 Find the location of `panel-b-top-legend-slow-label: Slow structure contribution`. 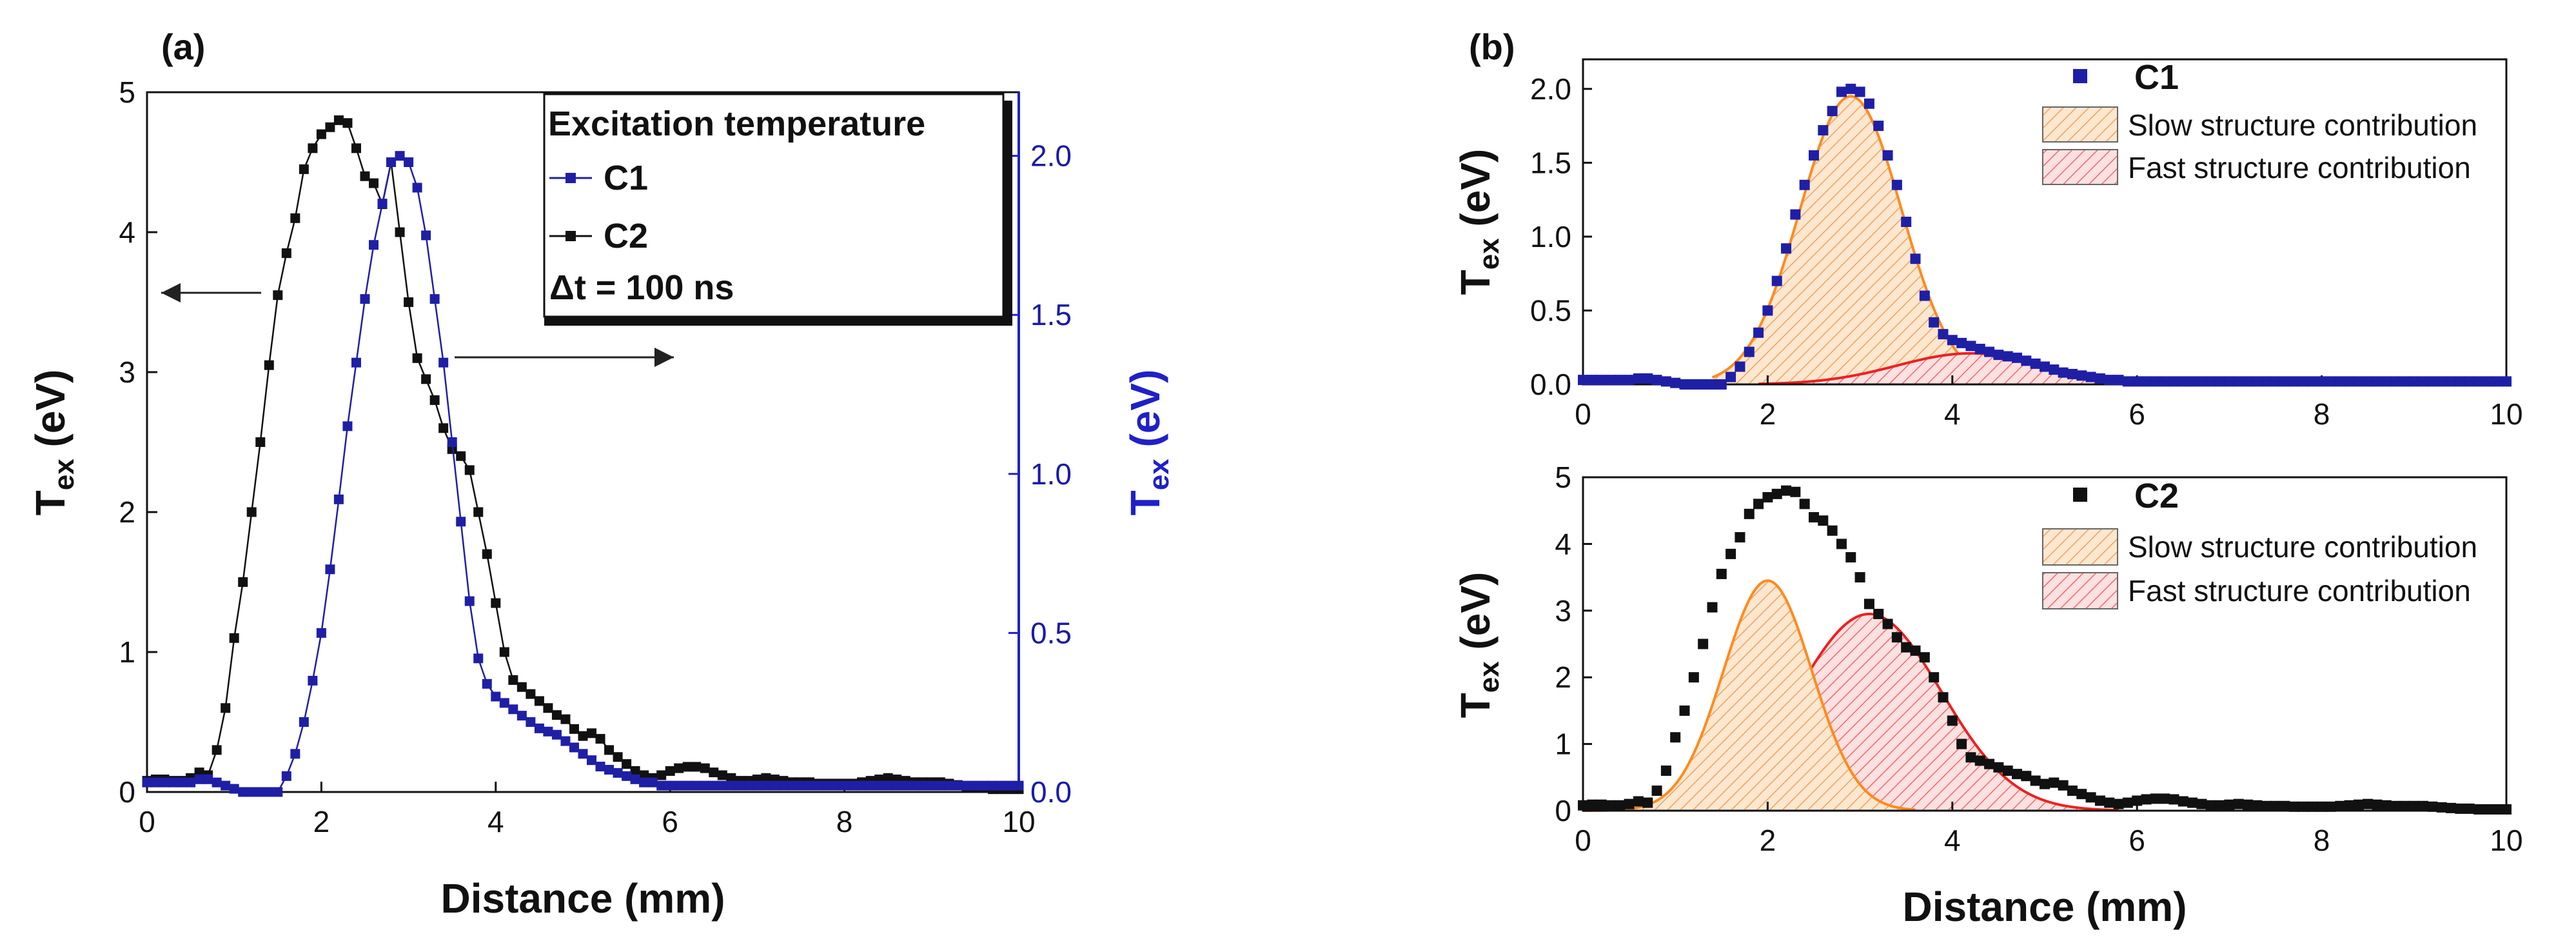

panel-b-top-legend-slow-label: Slow structure contribution is located at coordinates (2302, 125).